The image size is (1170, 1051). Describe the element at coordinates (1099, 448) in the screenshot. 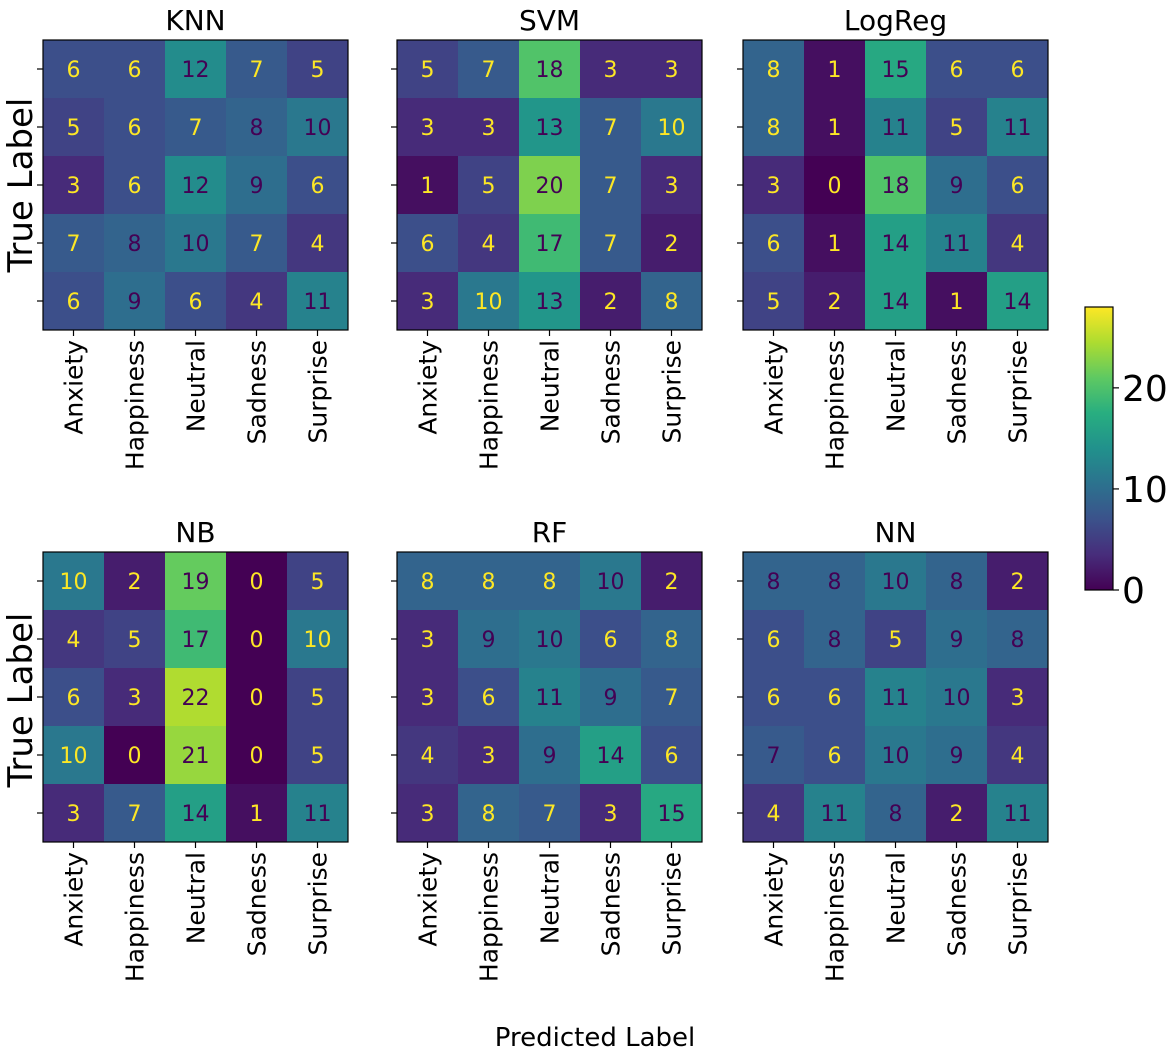

I see `colorbar-gradient` at that location.